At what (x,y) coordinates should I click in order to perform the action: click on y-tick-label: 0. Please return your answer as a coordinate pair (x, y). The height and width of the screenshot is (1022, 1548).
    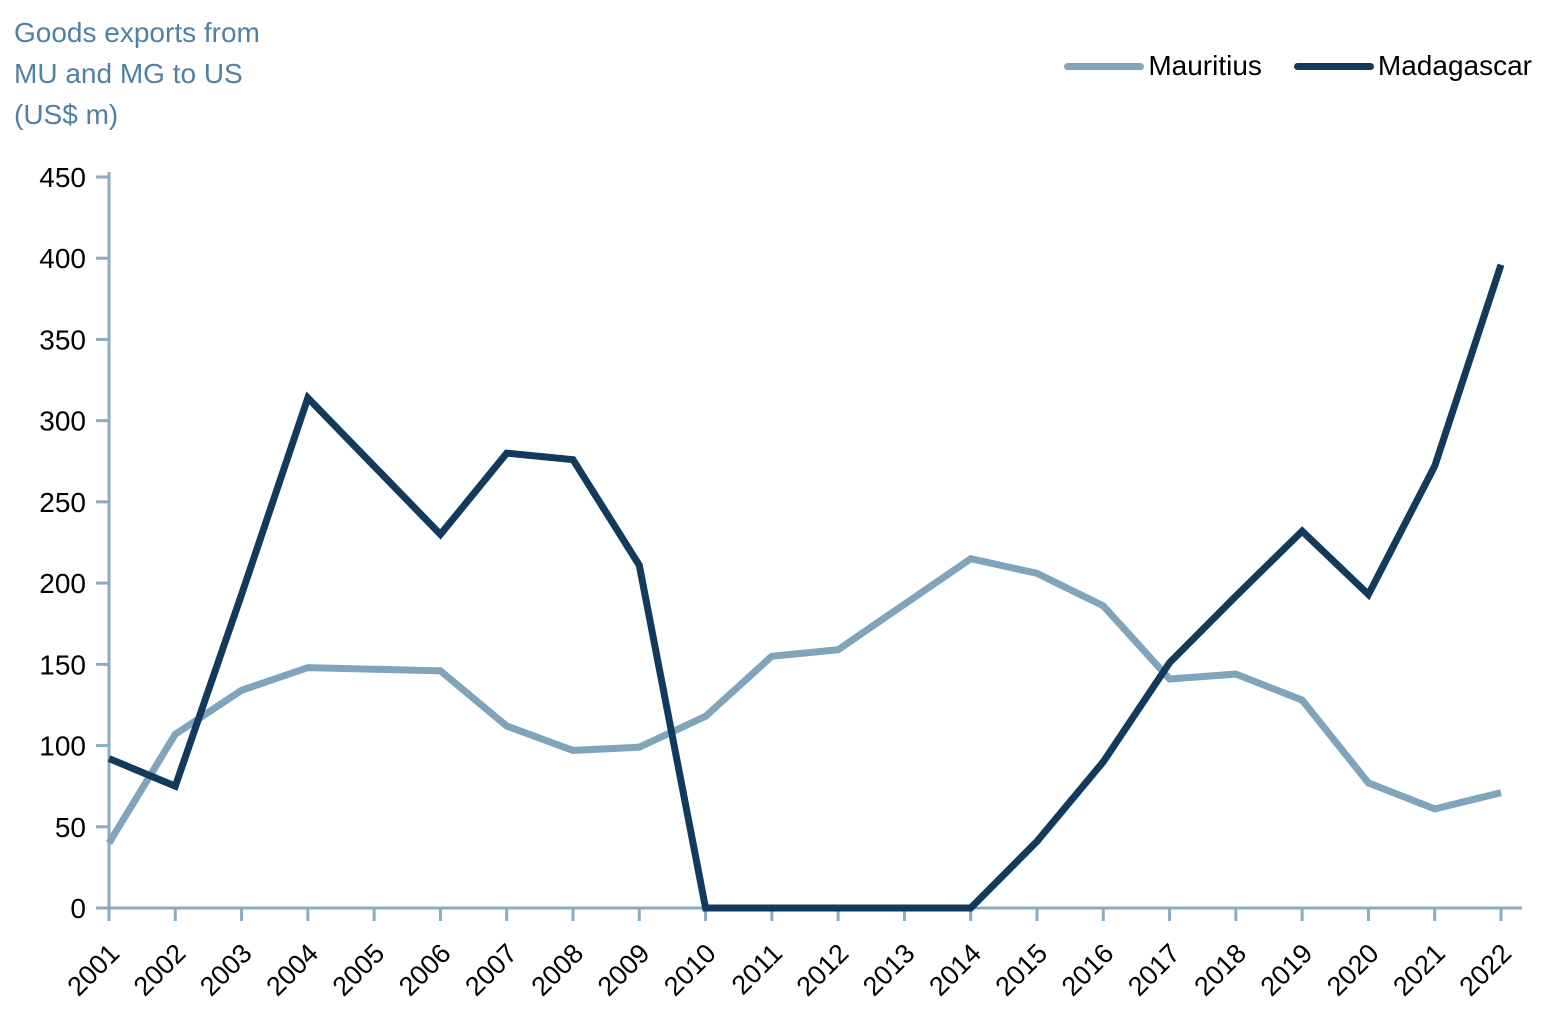
    Looking at the image, I should click on (78, 908).